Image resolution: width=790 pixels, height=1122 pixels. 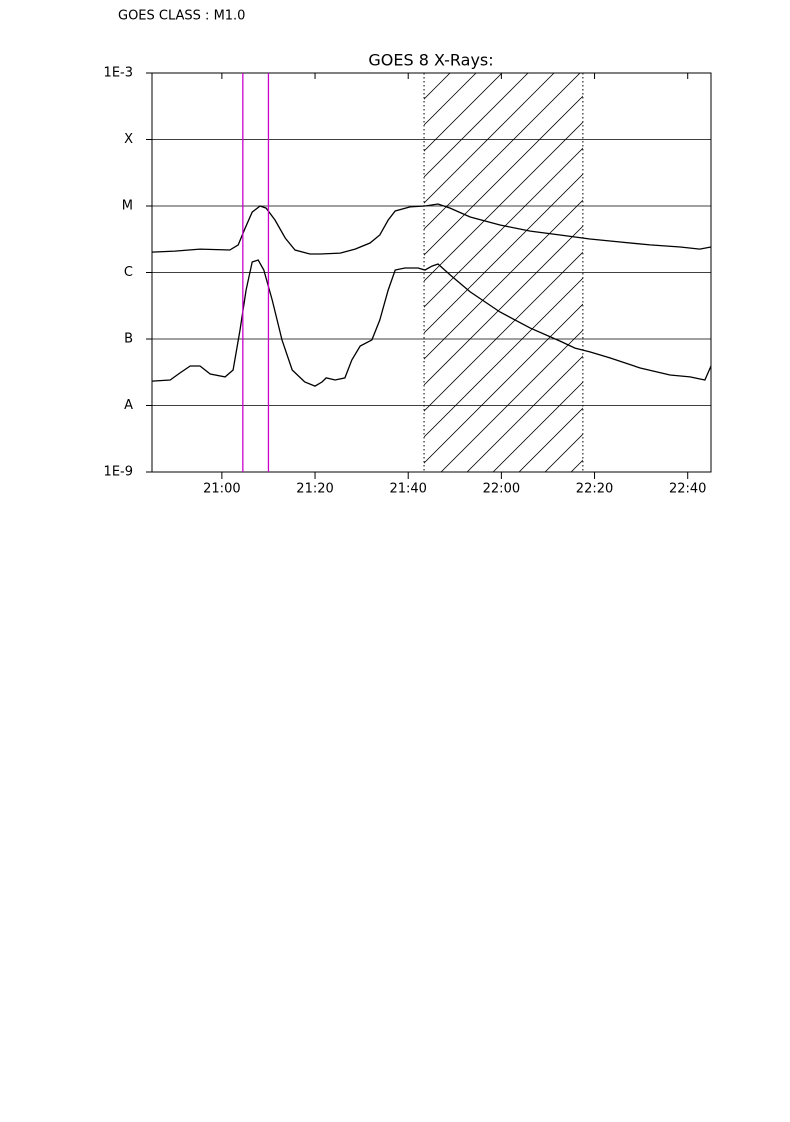 What do you see at coordinates (430, 60) in the screenshot?
I see `chart-title: GOES 8 X-Rays:` at bounding box center [430, 60].